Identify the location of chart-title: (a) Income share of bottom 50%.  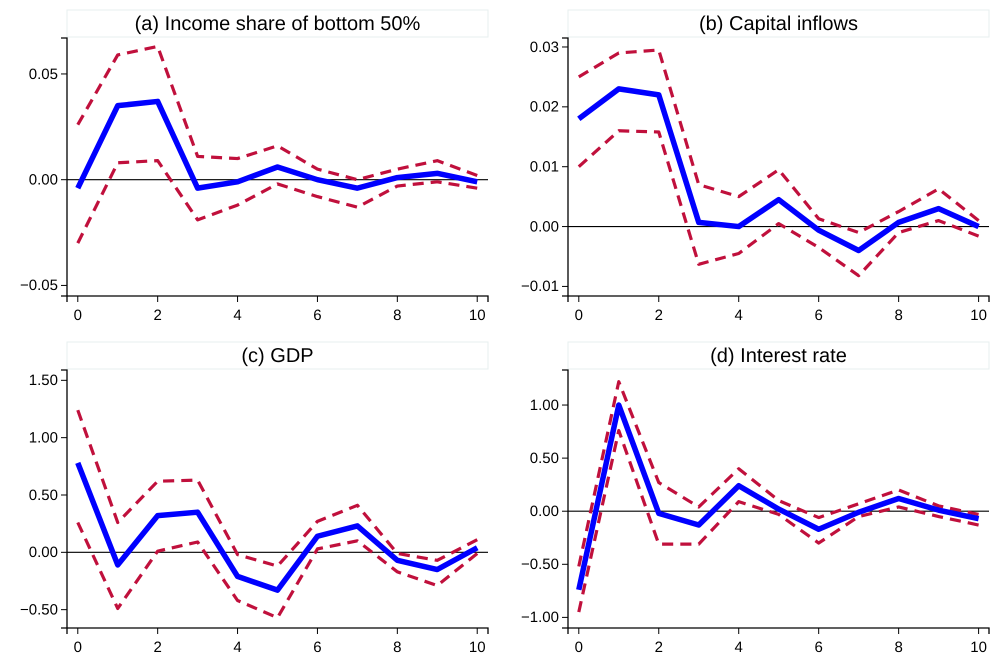
(277, 24).